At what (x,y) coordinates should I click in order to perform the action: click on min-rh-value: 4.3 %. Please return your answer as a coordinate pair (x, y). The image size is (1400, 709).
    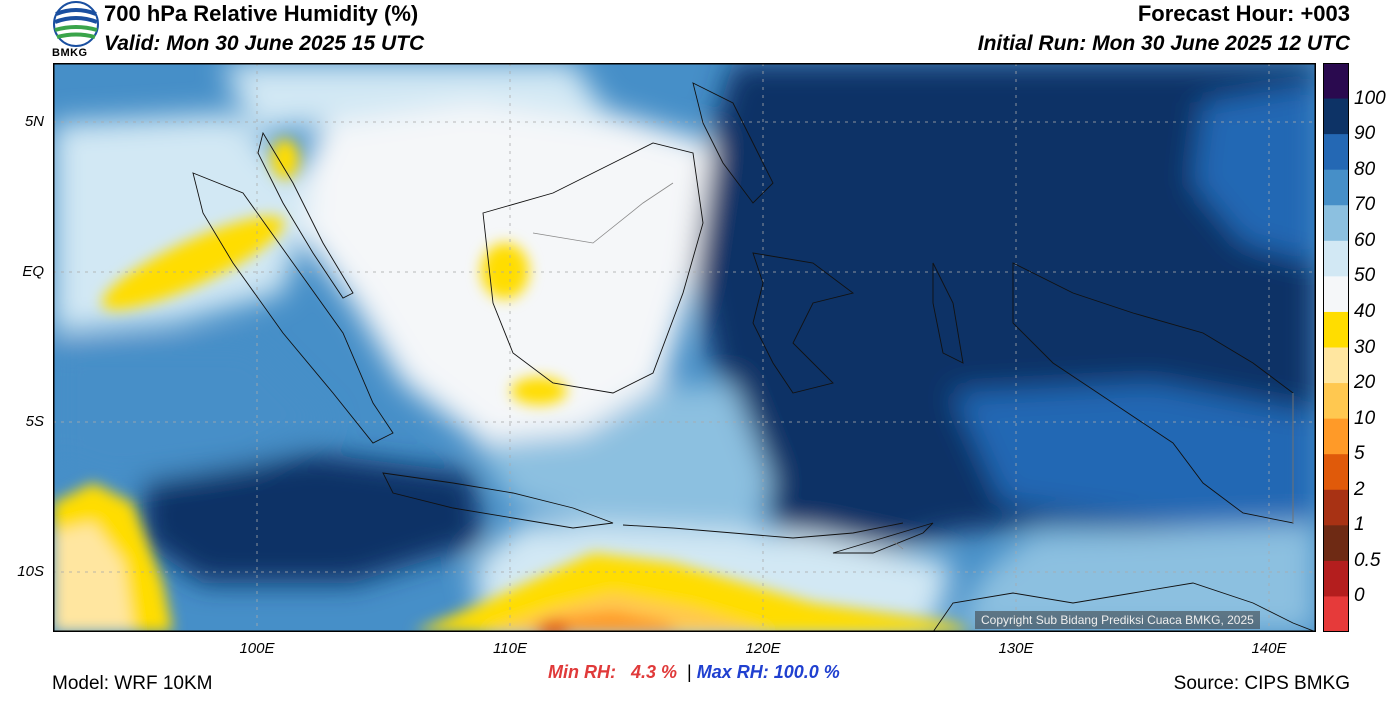
    Looking at the image, I should click on (654, 672).